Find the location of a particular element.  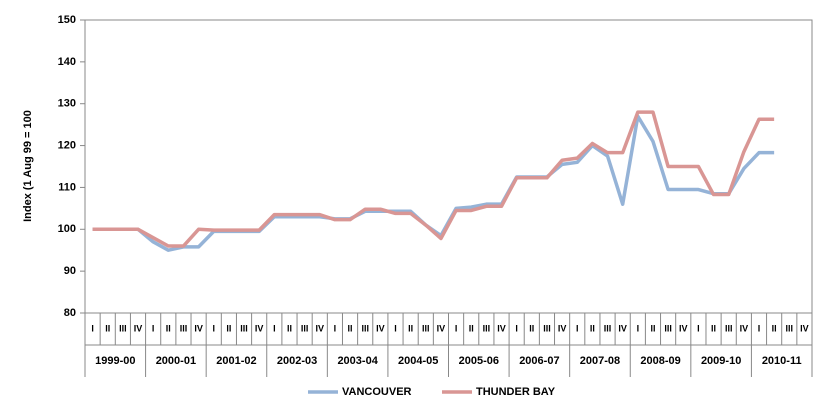

group-label: 2006-07 is located at coordinates (539, 361).